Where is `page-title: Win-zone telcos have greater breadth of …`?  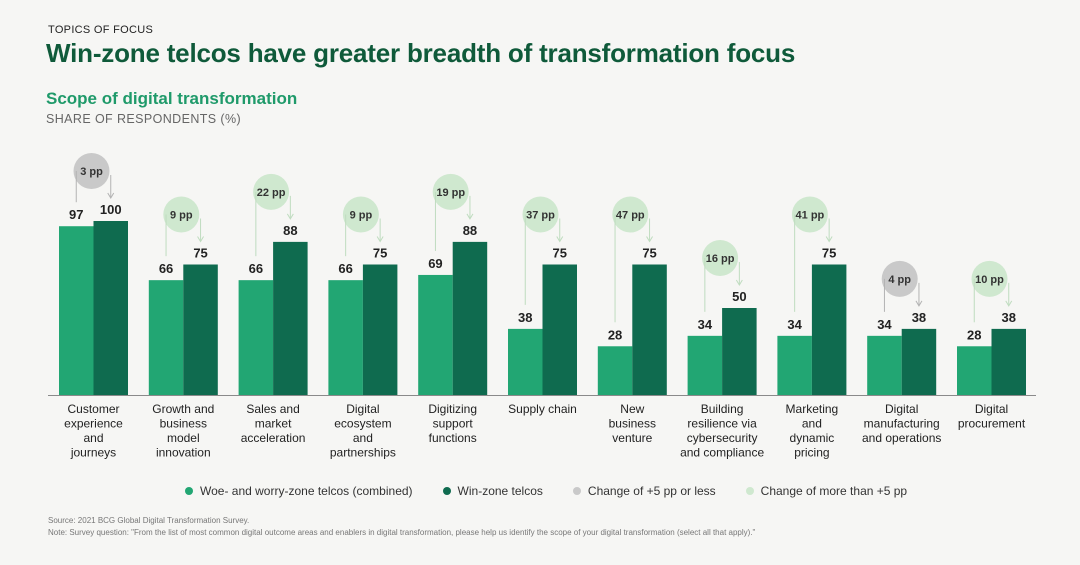 page-title: Win-zone telcos have greater breadth of … is located at coordinates (421, 53).